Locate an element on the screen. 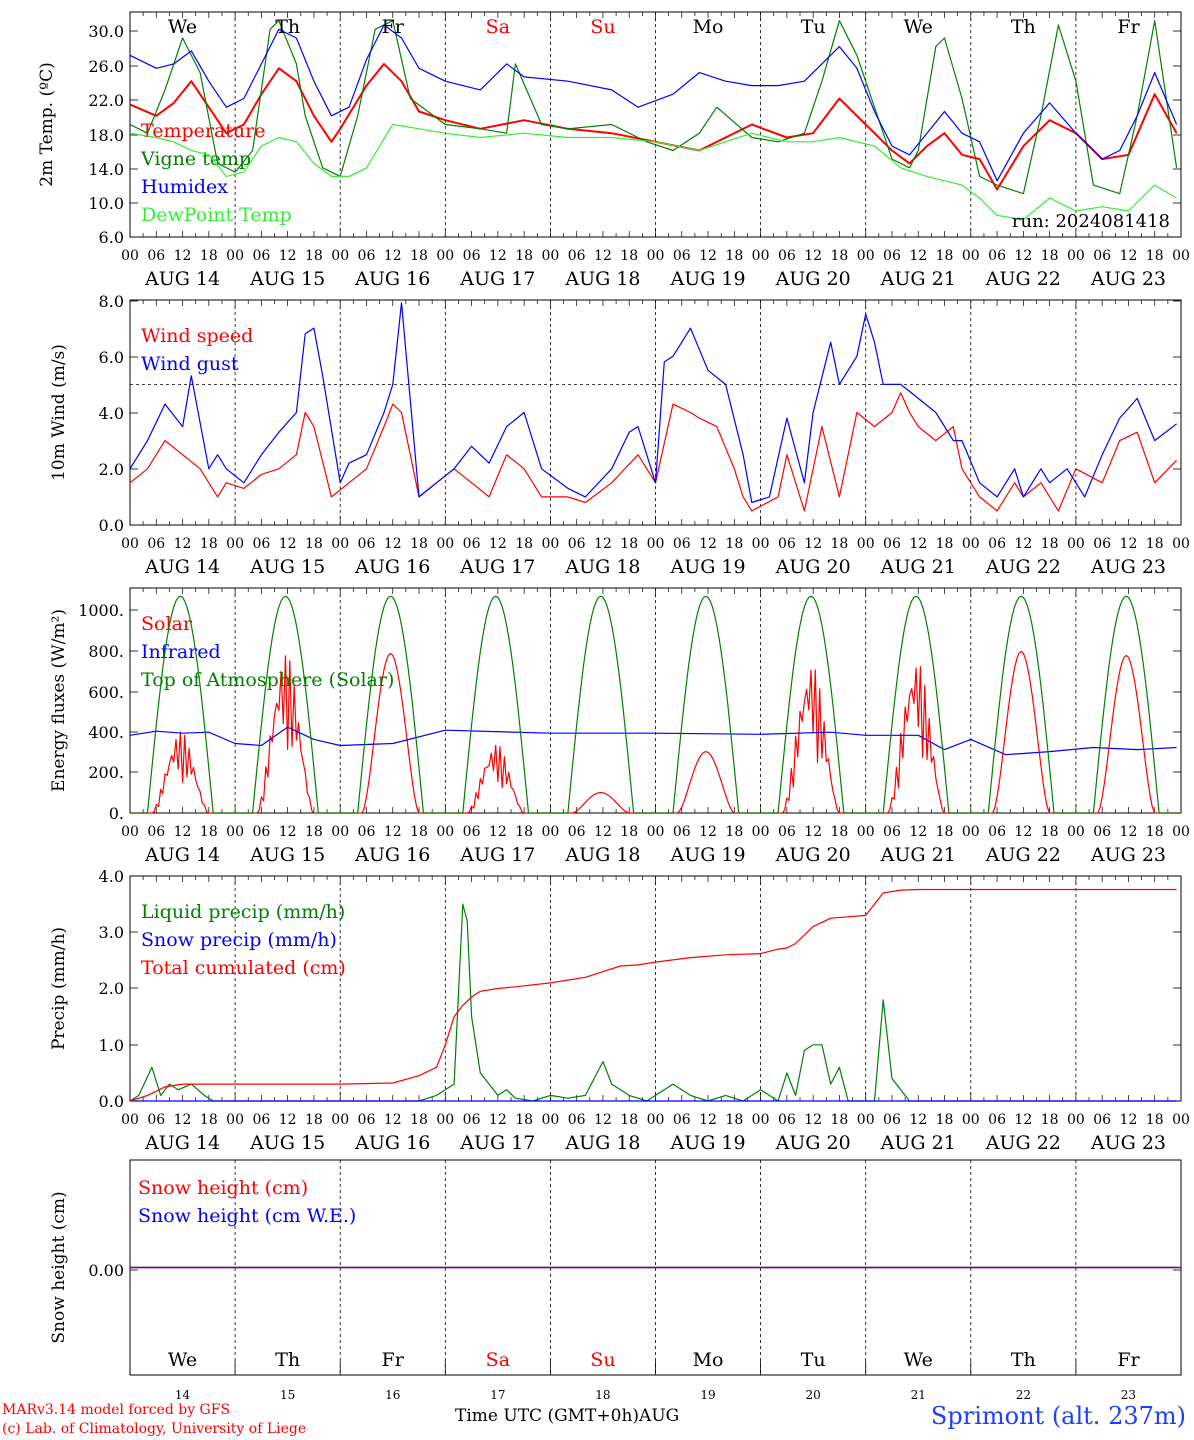 Image resolution: width=1194 pixels, height=1440 pixels. day-number-label: 23 is located at coordinates (1128, 1394).